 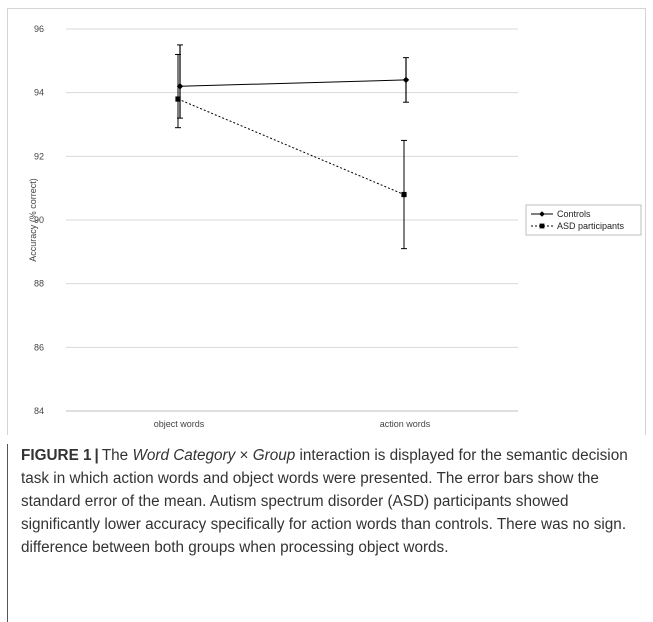 I want to click on y-tick-label-90: 90, so click(x=39, y=220).